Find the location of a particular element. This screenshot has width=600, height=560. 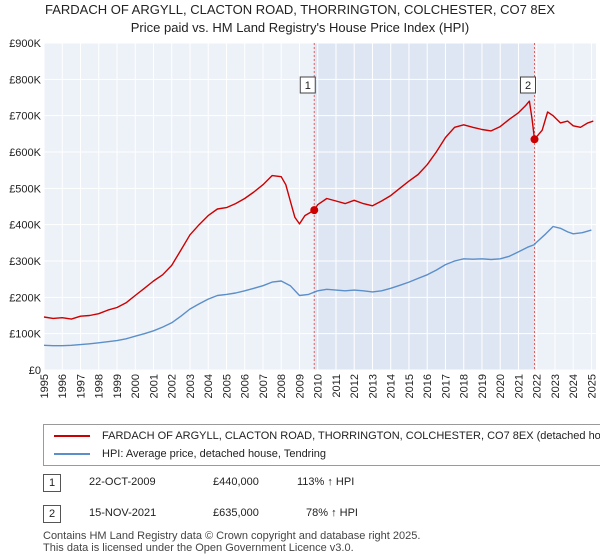

x-tick-label: 2014 is located at coordinates (392, 386).